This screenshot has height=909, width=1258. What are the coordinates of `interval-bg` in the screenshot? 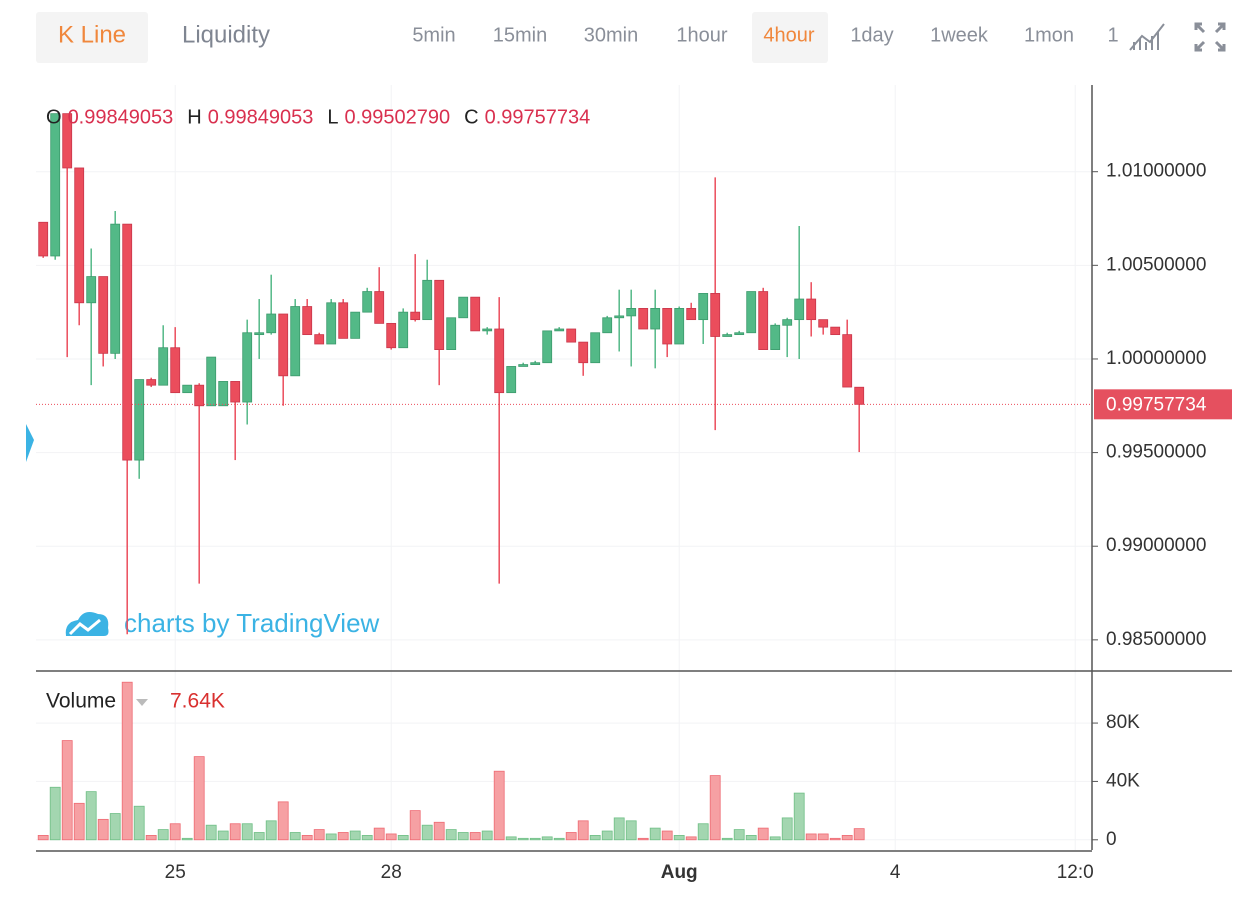 It's located at (790, 37).